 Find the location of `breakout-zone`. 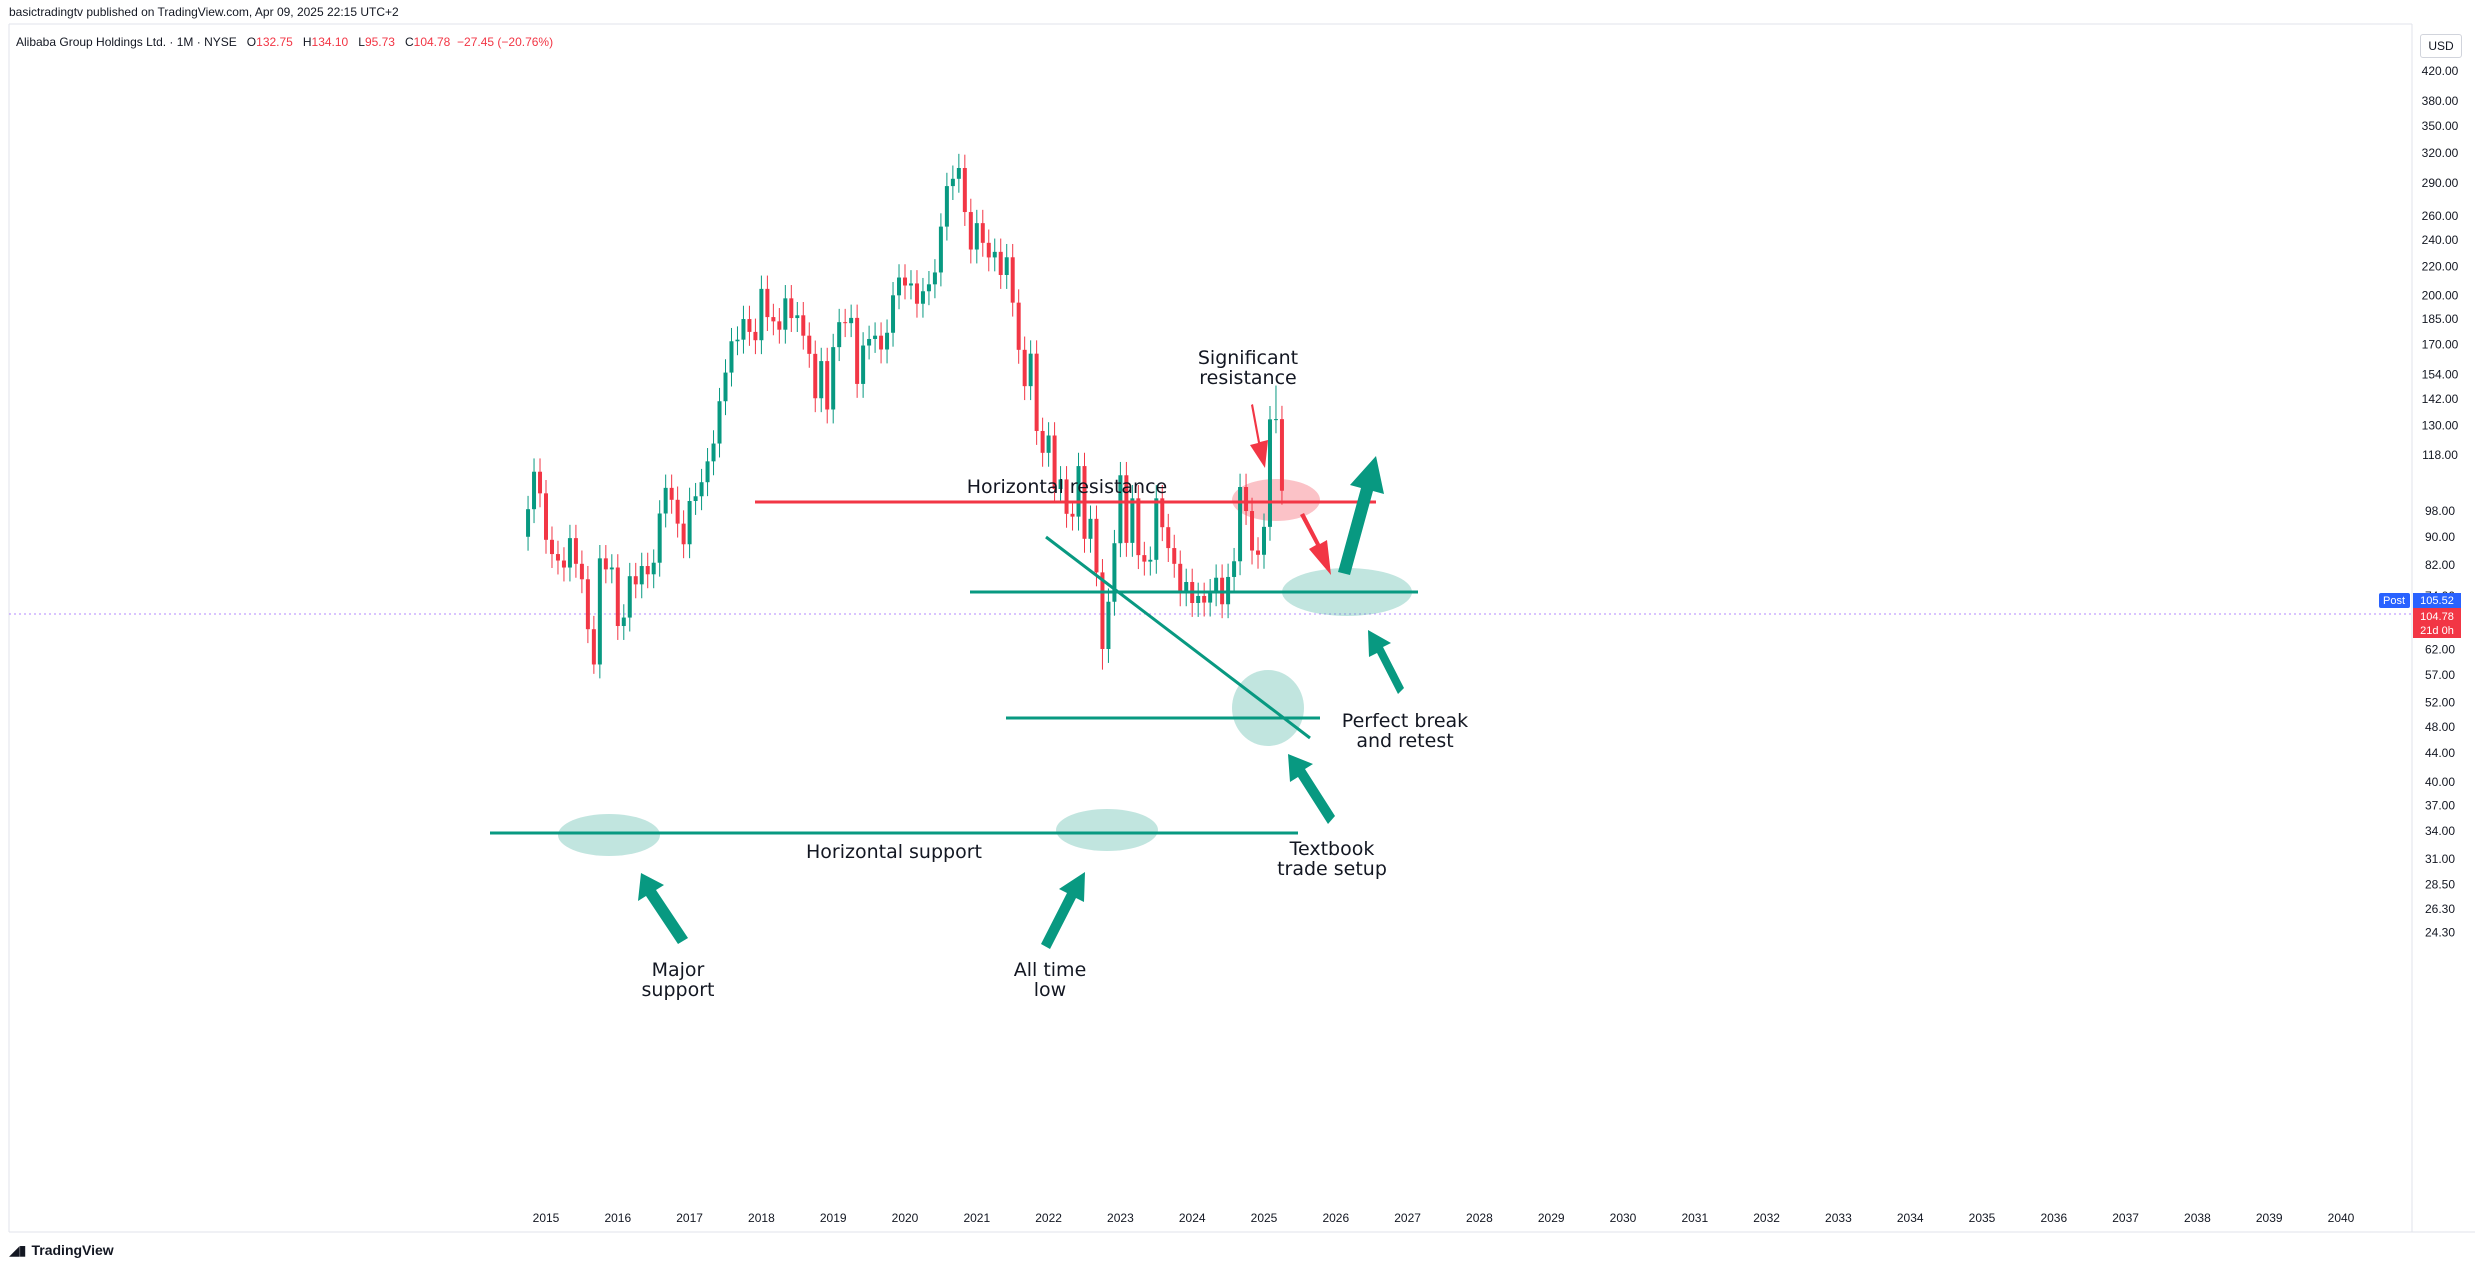

breakout-zone is located at coordinates (1268, 708).